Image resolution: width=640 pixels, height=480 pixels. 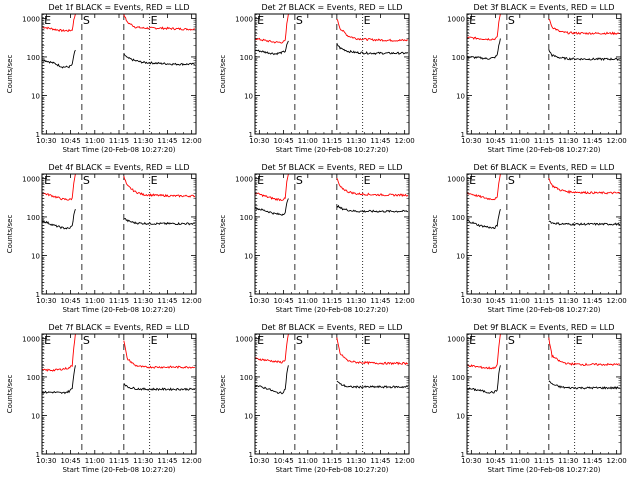 What do you see at coordinates (331, 7) in the screenshot?
I see `chart-title: Det 2f BLACK = Events, RED = LLD` at bounding box center [331, 7].